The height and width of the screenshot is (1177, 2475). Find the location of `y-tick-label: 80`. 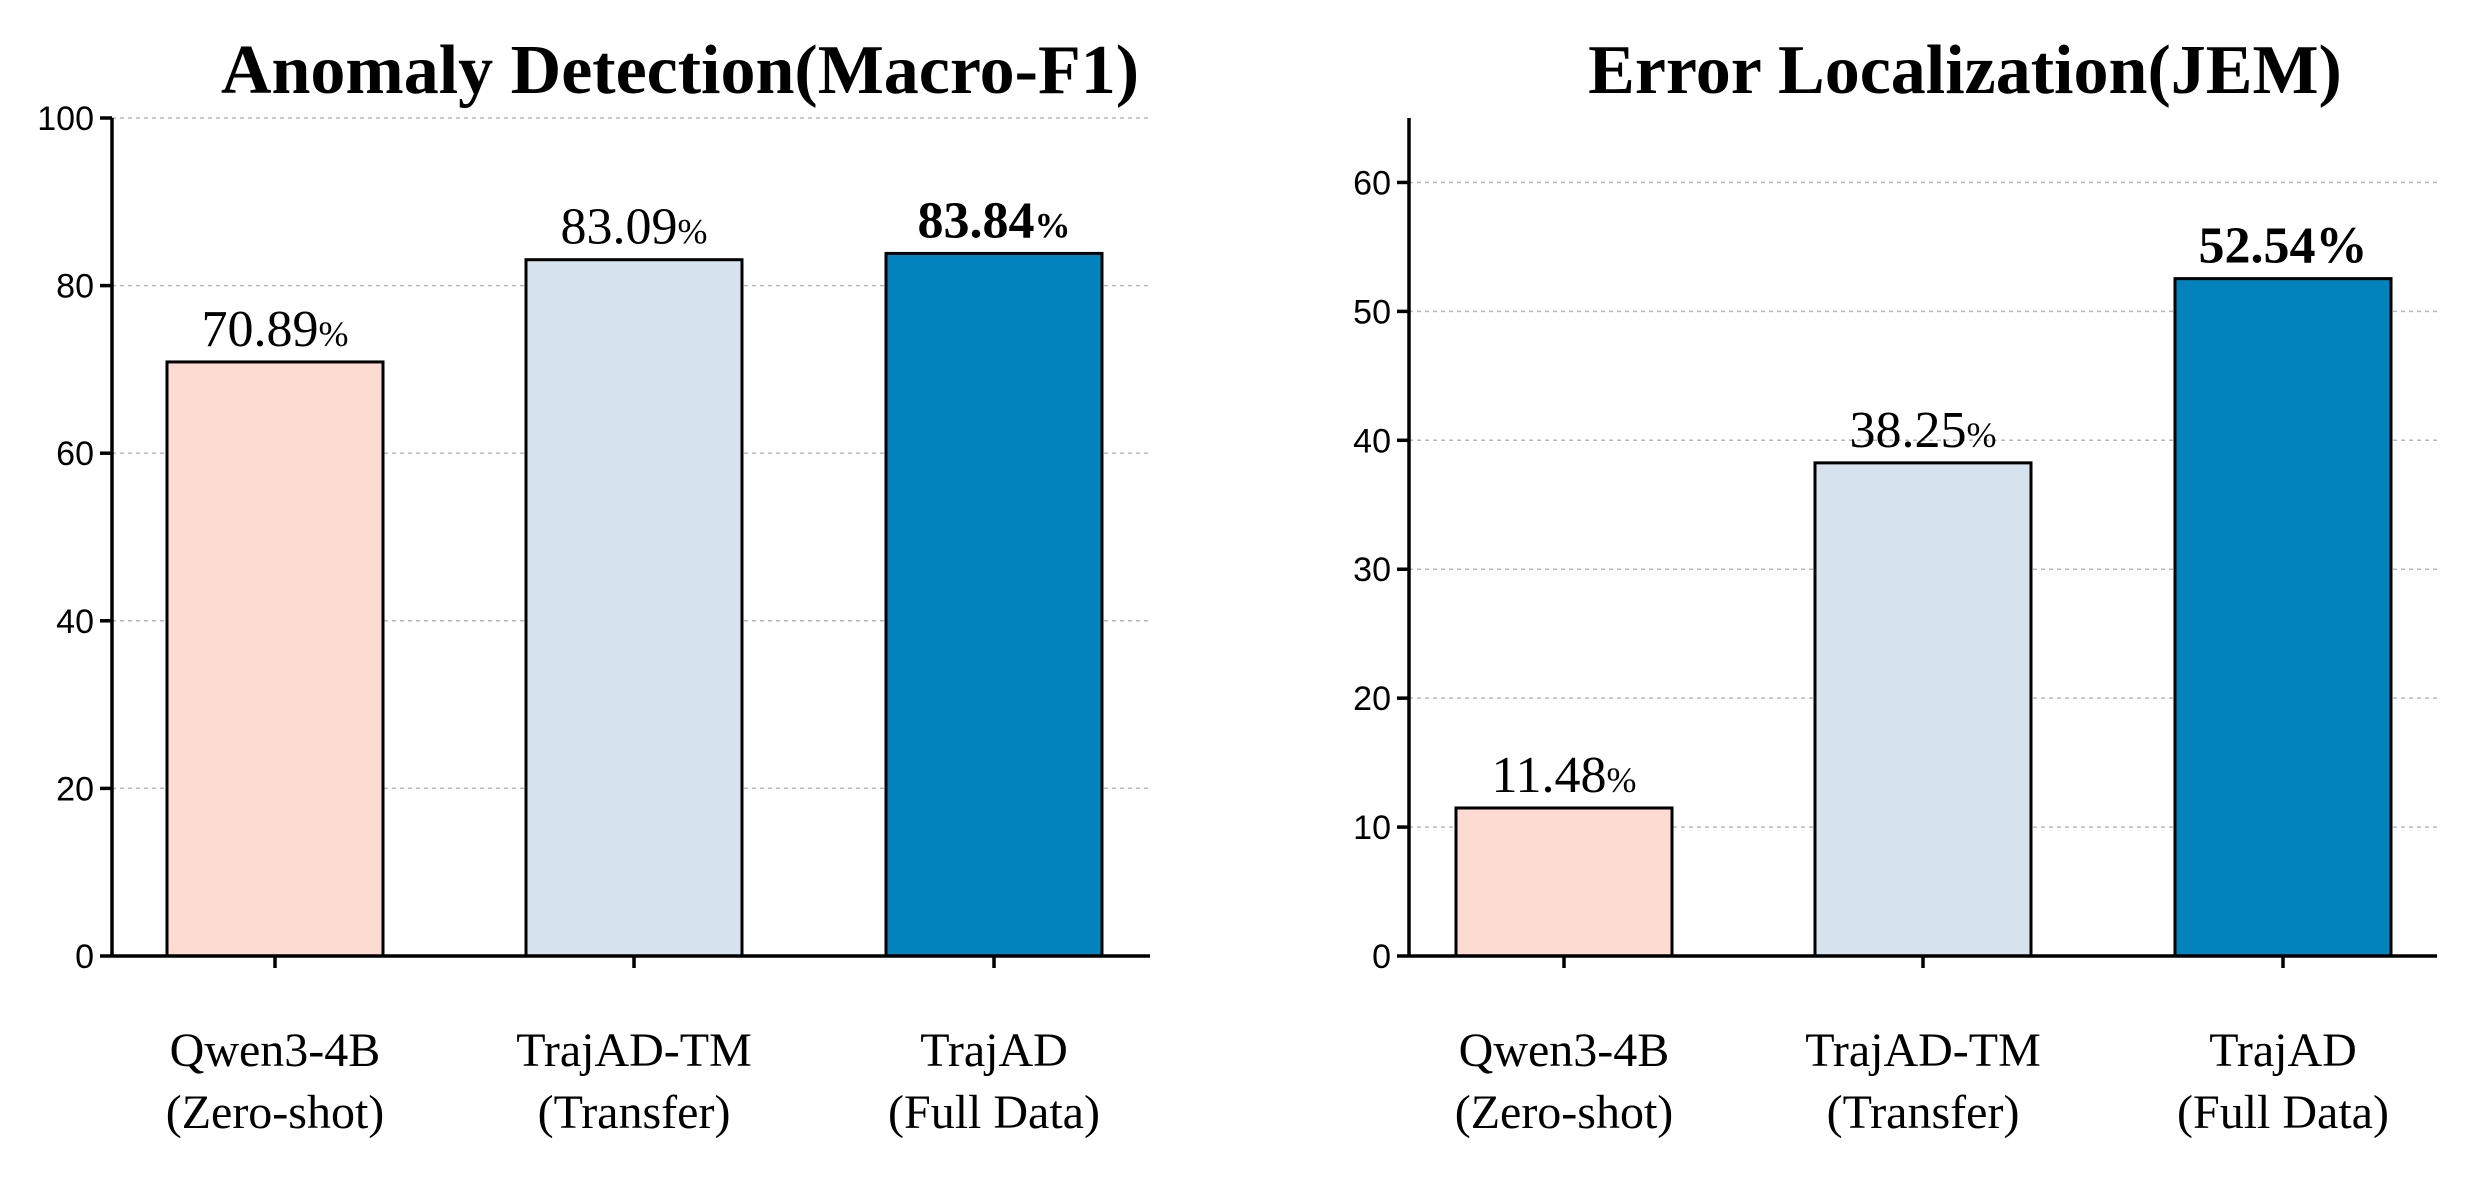

y-tick-label: 80 is located at coordinates (75, 287).